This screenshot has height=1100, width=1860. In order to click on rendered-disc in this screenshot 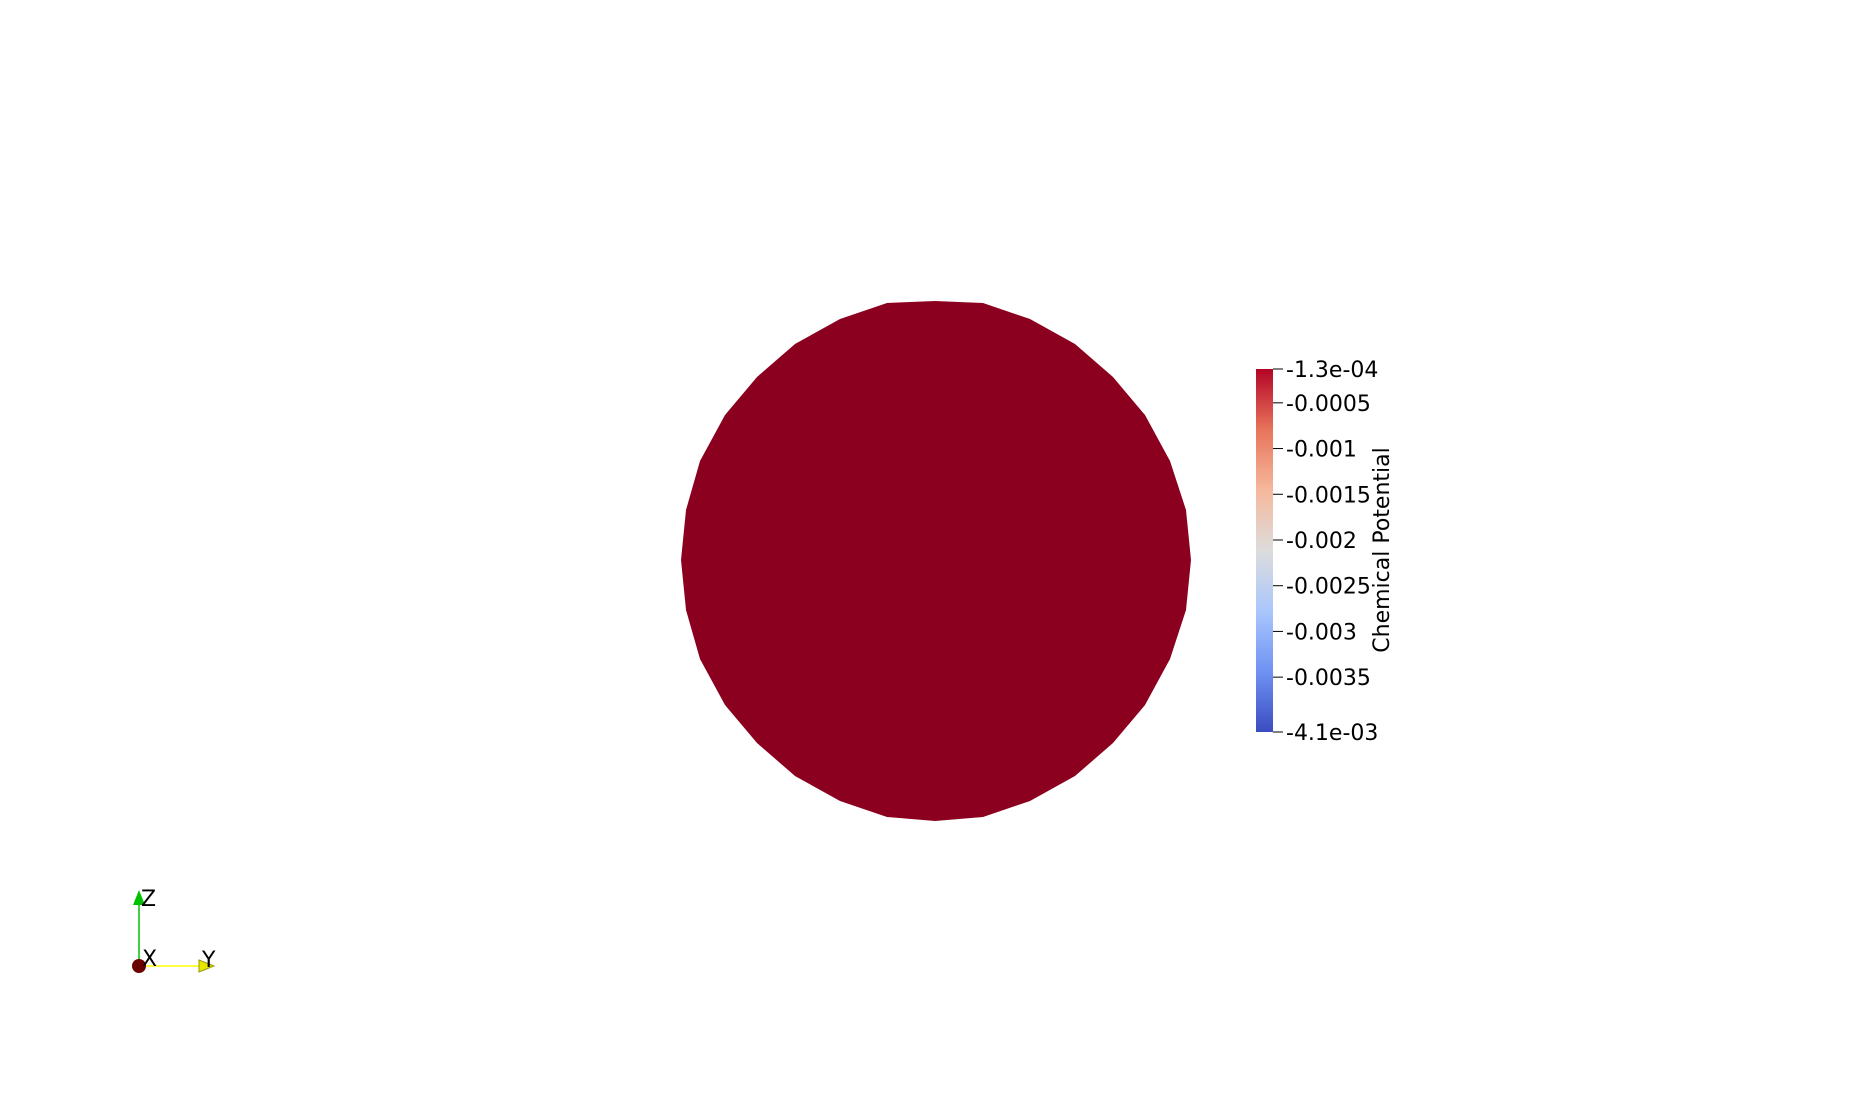, I will do `click(936, 561)`.